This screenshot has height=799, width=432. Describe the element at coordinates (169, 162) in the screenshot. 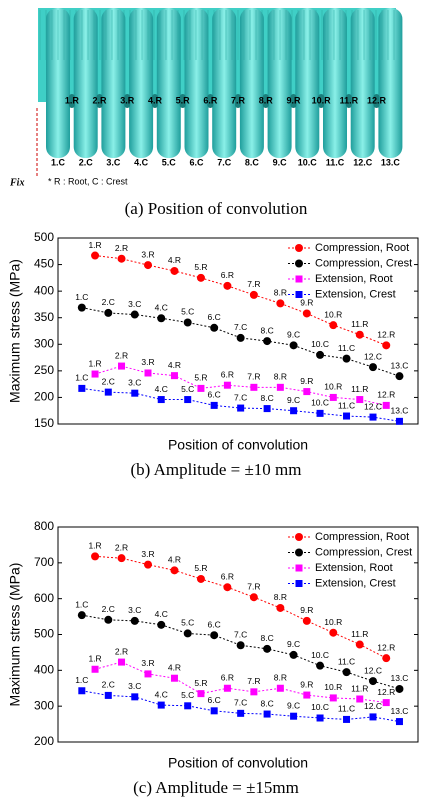

I see `crest-label: 5.C` at that location.